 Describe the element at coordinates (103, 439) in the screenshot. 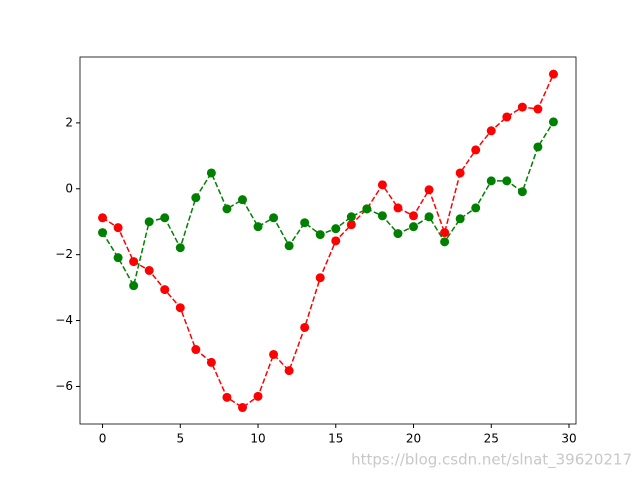

I see `x-tick-label: 0` at that location.